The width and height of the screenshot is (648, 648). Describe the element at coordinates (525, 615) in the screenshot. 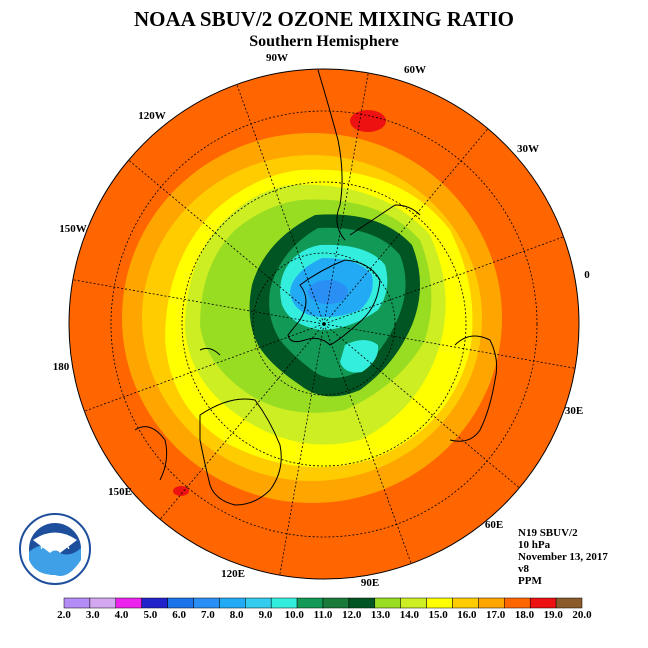

I see `colorbar-tick-label: 18.0` at that location.